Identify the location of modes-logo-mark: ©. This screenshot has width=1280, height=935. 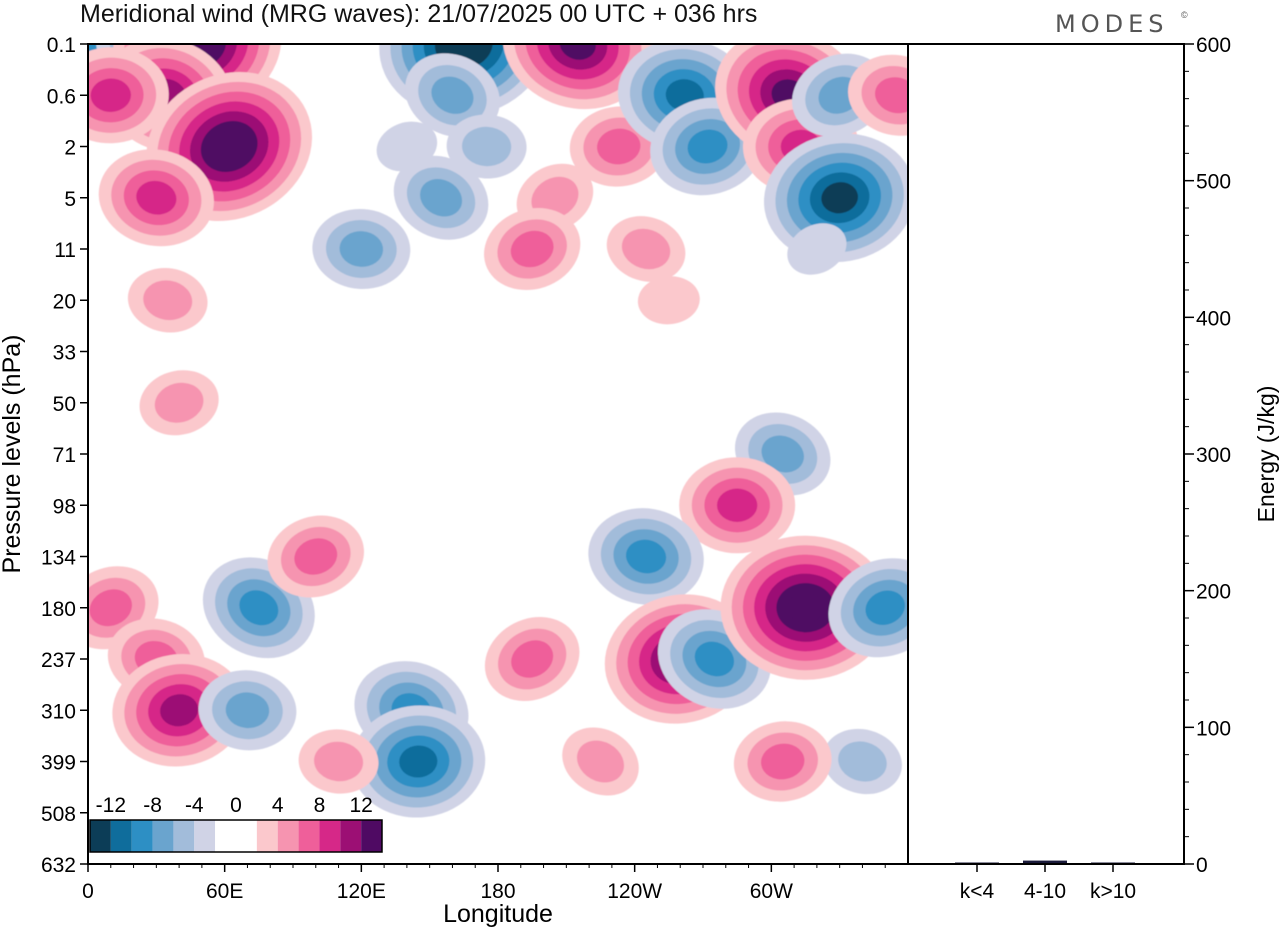
(1184, 15).